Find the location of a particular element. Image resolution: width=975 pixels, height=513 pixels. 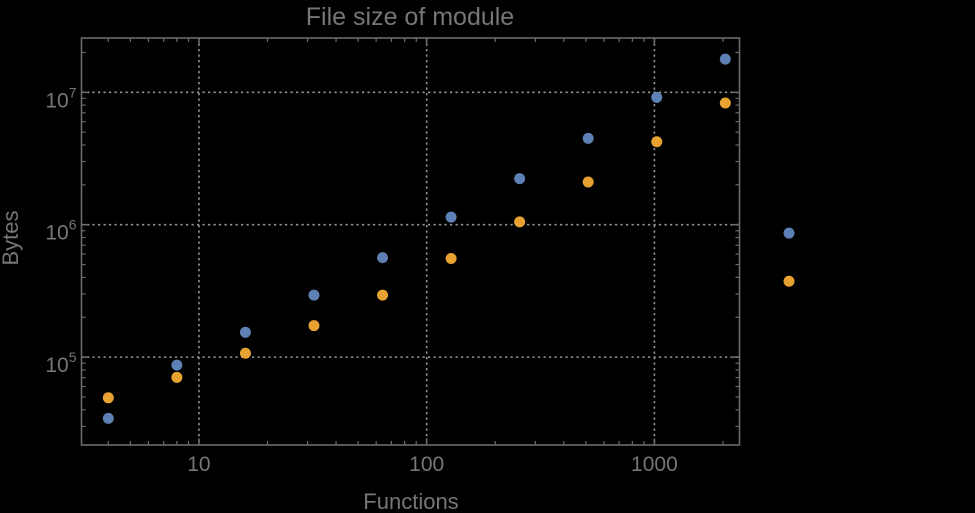

y-axis-label: Bytes is located at coordinates (11, 238).